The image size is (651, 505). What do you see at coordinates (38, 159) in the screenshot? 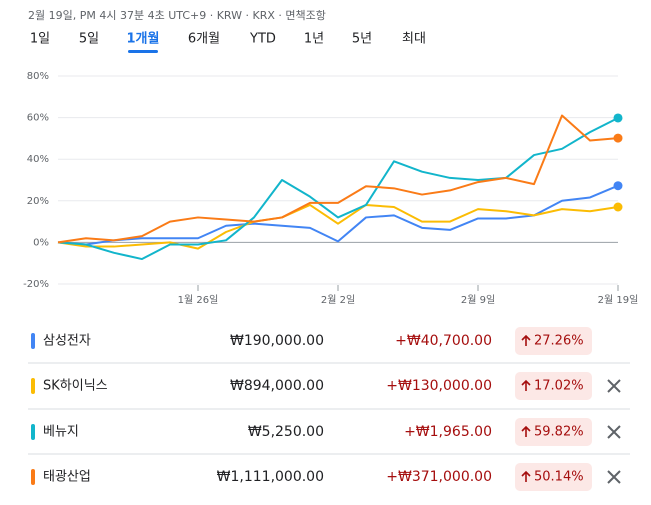
I see `y-tick-label: 40%` at bounding box center [38, 159].